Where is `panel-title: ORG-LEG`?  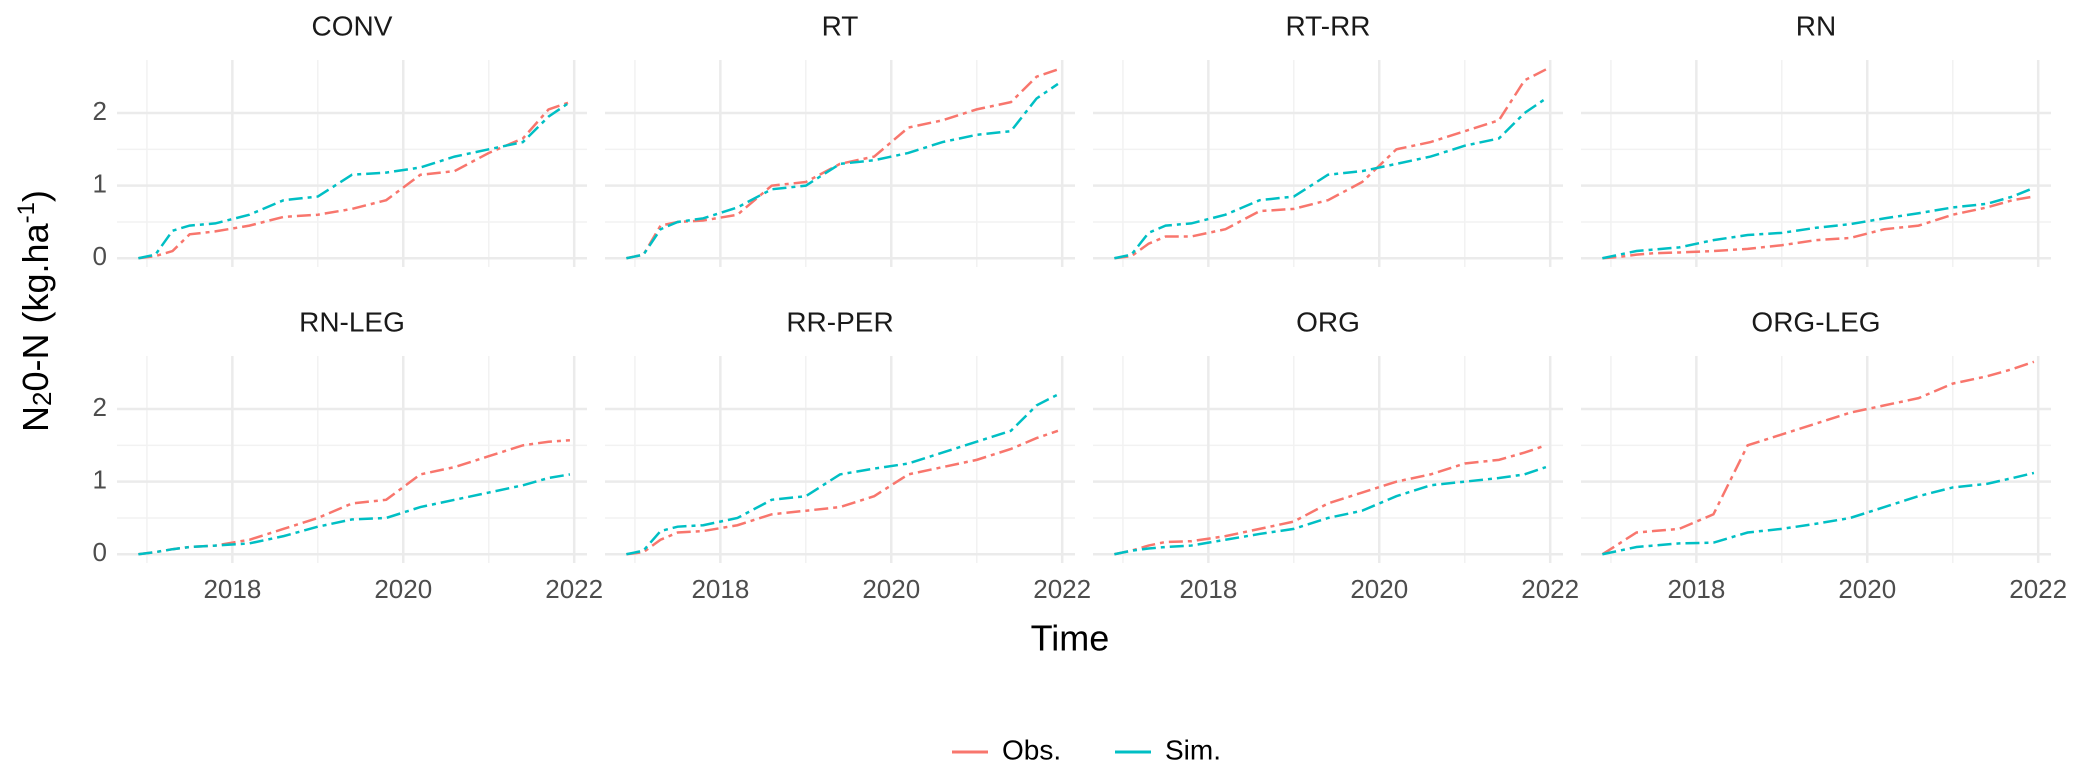
panel-title: ORG-LEG is located at coordinates (1815, 321).